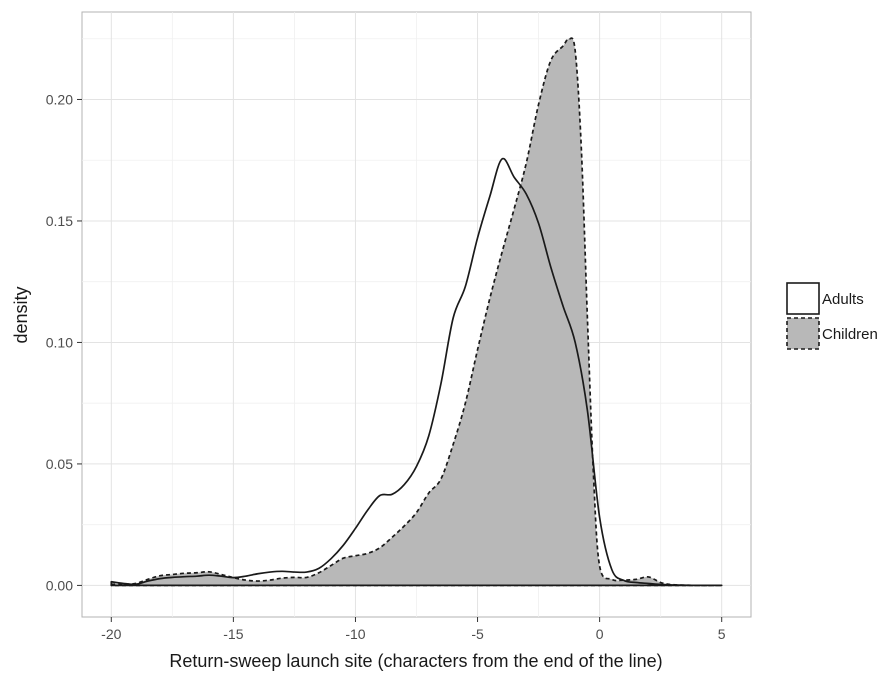 The width and height of the screenshot is (888, 673). What do you see at coordinates (21, 314) in the screenshot?
I see `y-axis-title: density` at bounding box center [21, 314].